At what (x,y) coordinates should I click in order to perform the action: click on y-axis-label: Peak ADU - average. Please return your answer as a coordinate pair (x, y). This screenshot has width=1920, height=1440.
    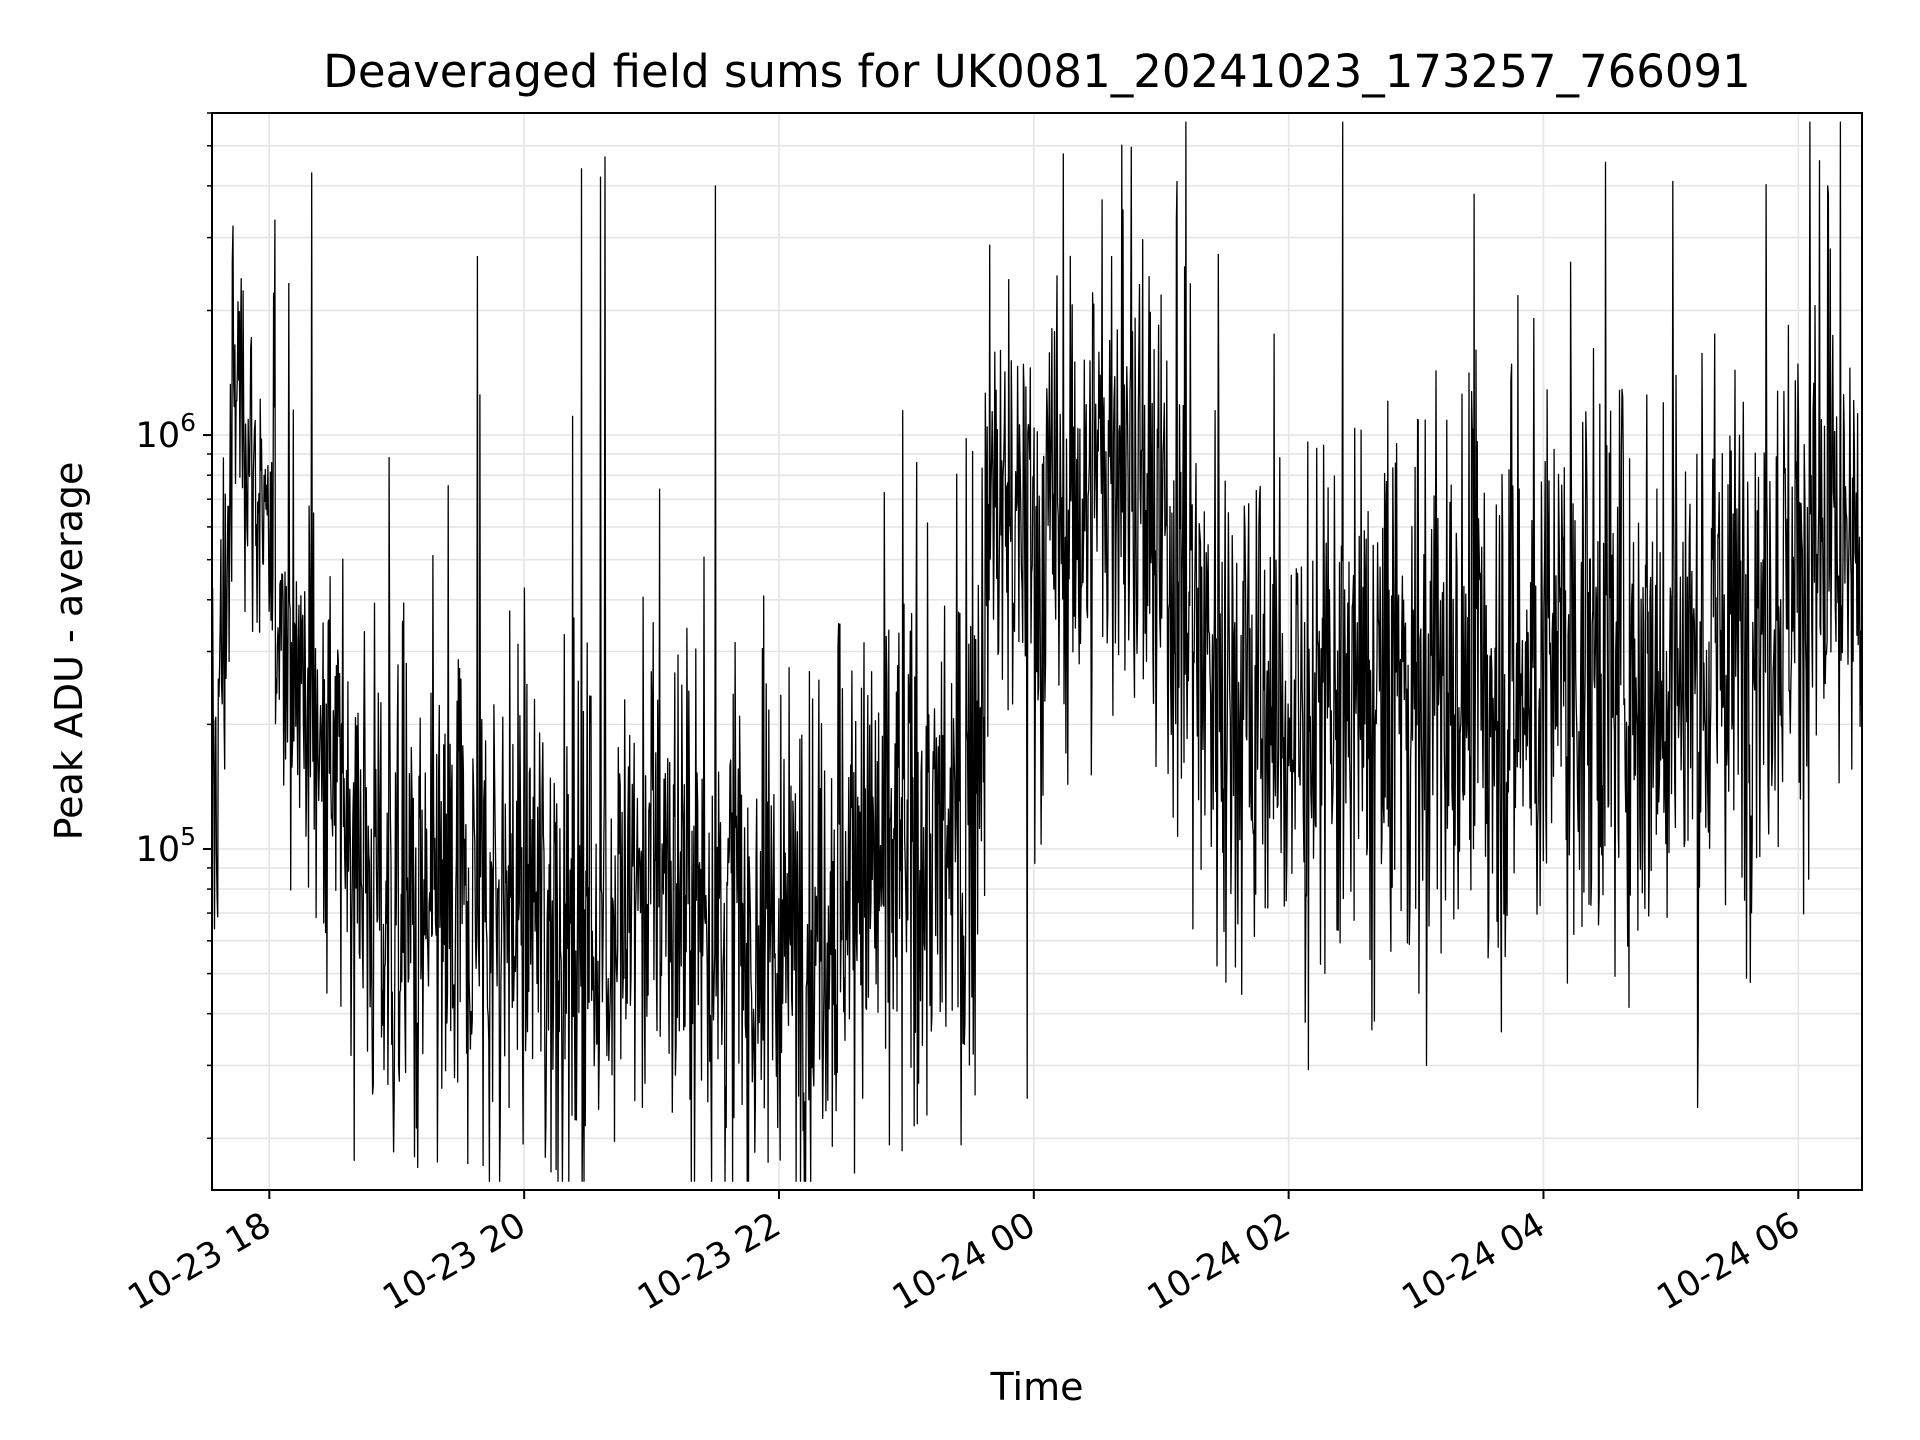
    Looking at the image, I should click on (69, 651).